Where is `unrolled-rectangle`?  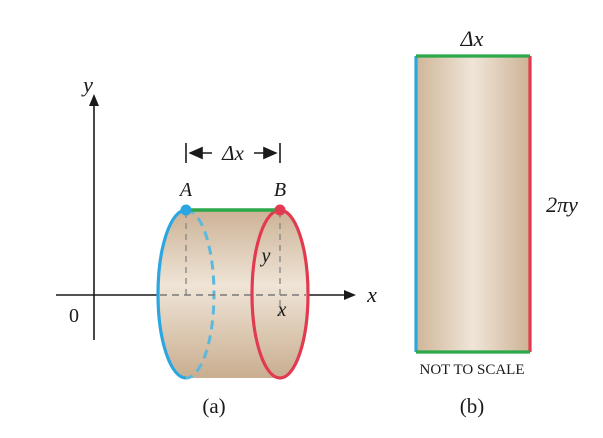 unrolled-rectangle is located at coordinates (473, 204).